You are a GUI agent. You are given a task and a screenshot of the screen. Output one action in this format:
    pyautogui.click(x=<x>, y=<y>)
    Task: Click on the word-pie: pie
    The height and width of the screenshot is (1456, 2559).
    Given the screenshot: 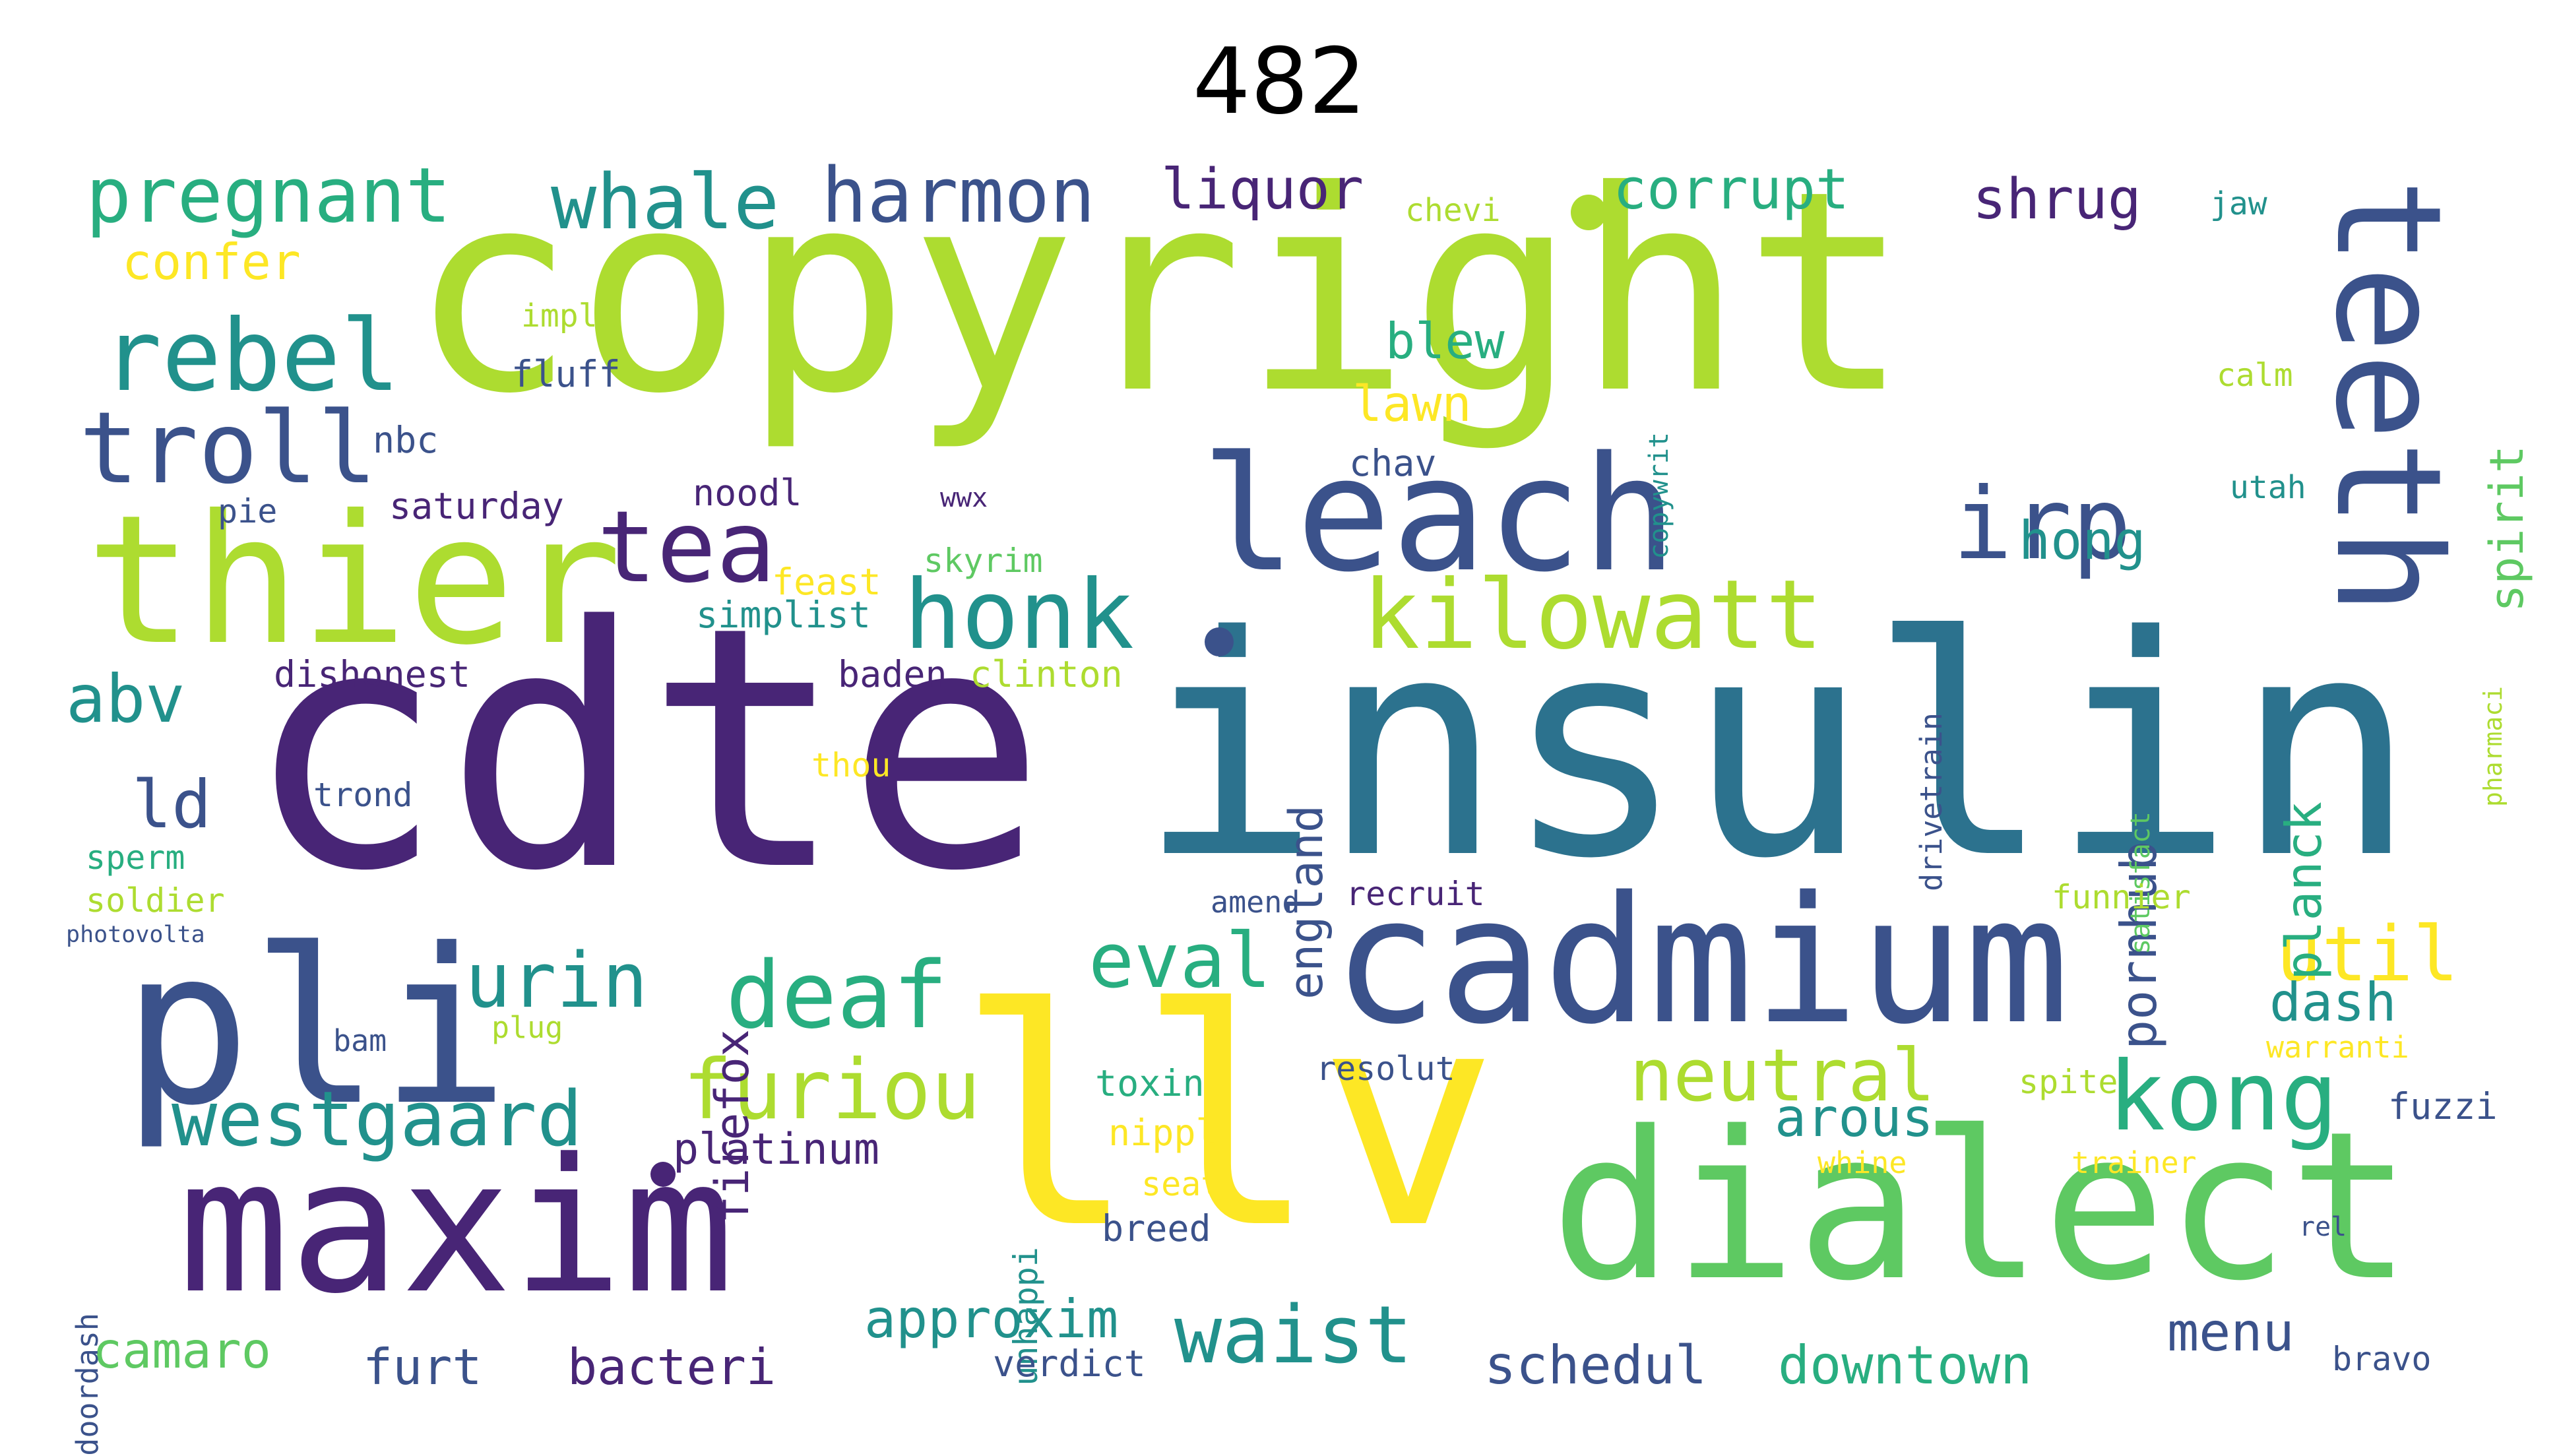 What is the action you would take?
    pyautogui.click(x=248, y=511)
    